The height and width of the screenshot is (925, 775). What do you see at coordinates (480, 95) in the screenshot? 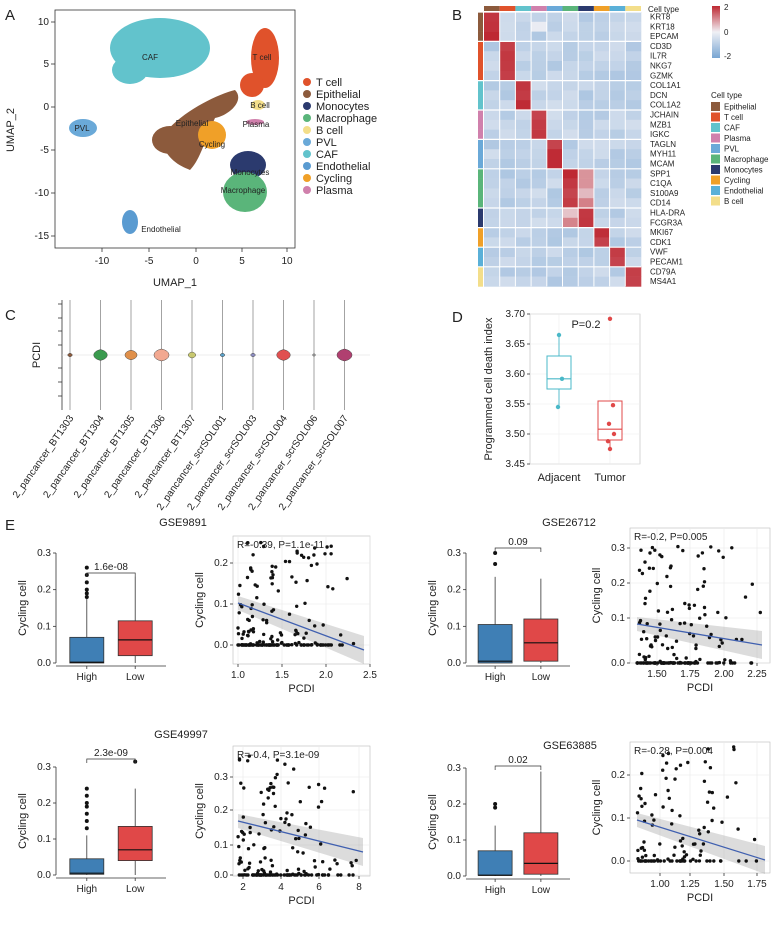
I see `heatmap-row-group` at bounding box center [480, 95].